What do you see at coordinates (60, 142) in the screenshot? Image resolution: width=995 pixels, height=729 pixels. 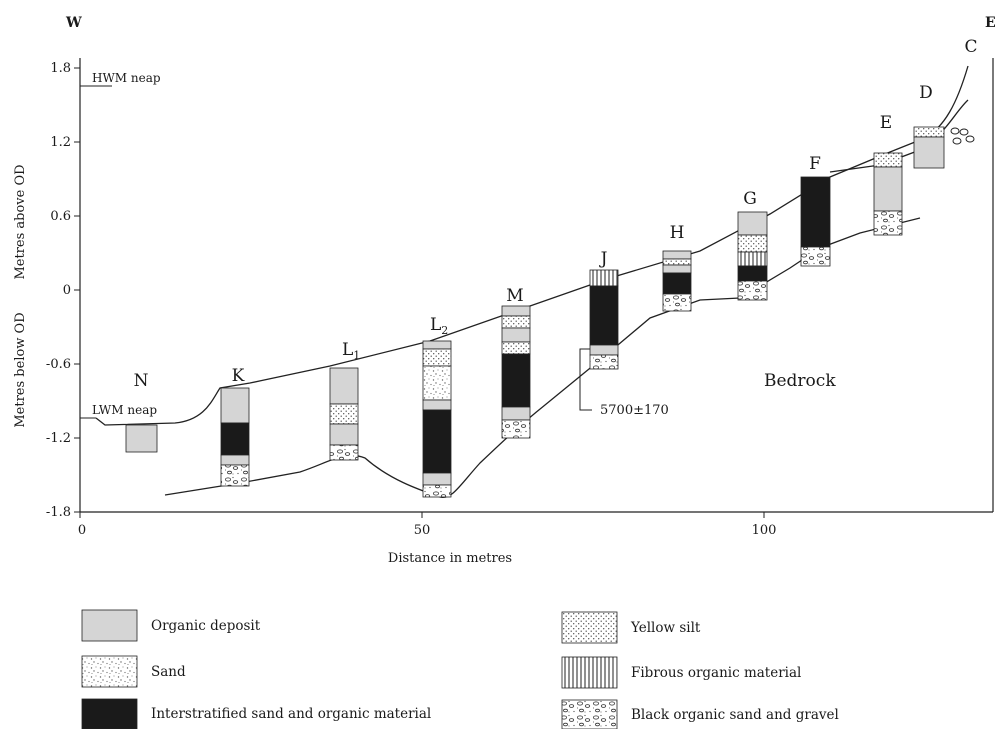 I see `y-tick-label: 1.2` at bounding box center [60, 142].